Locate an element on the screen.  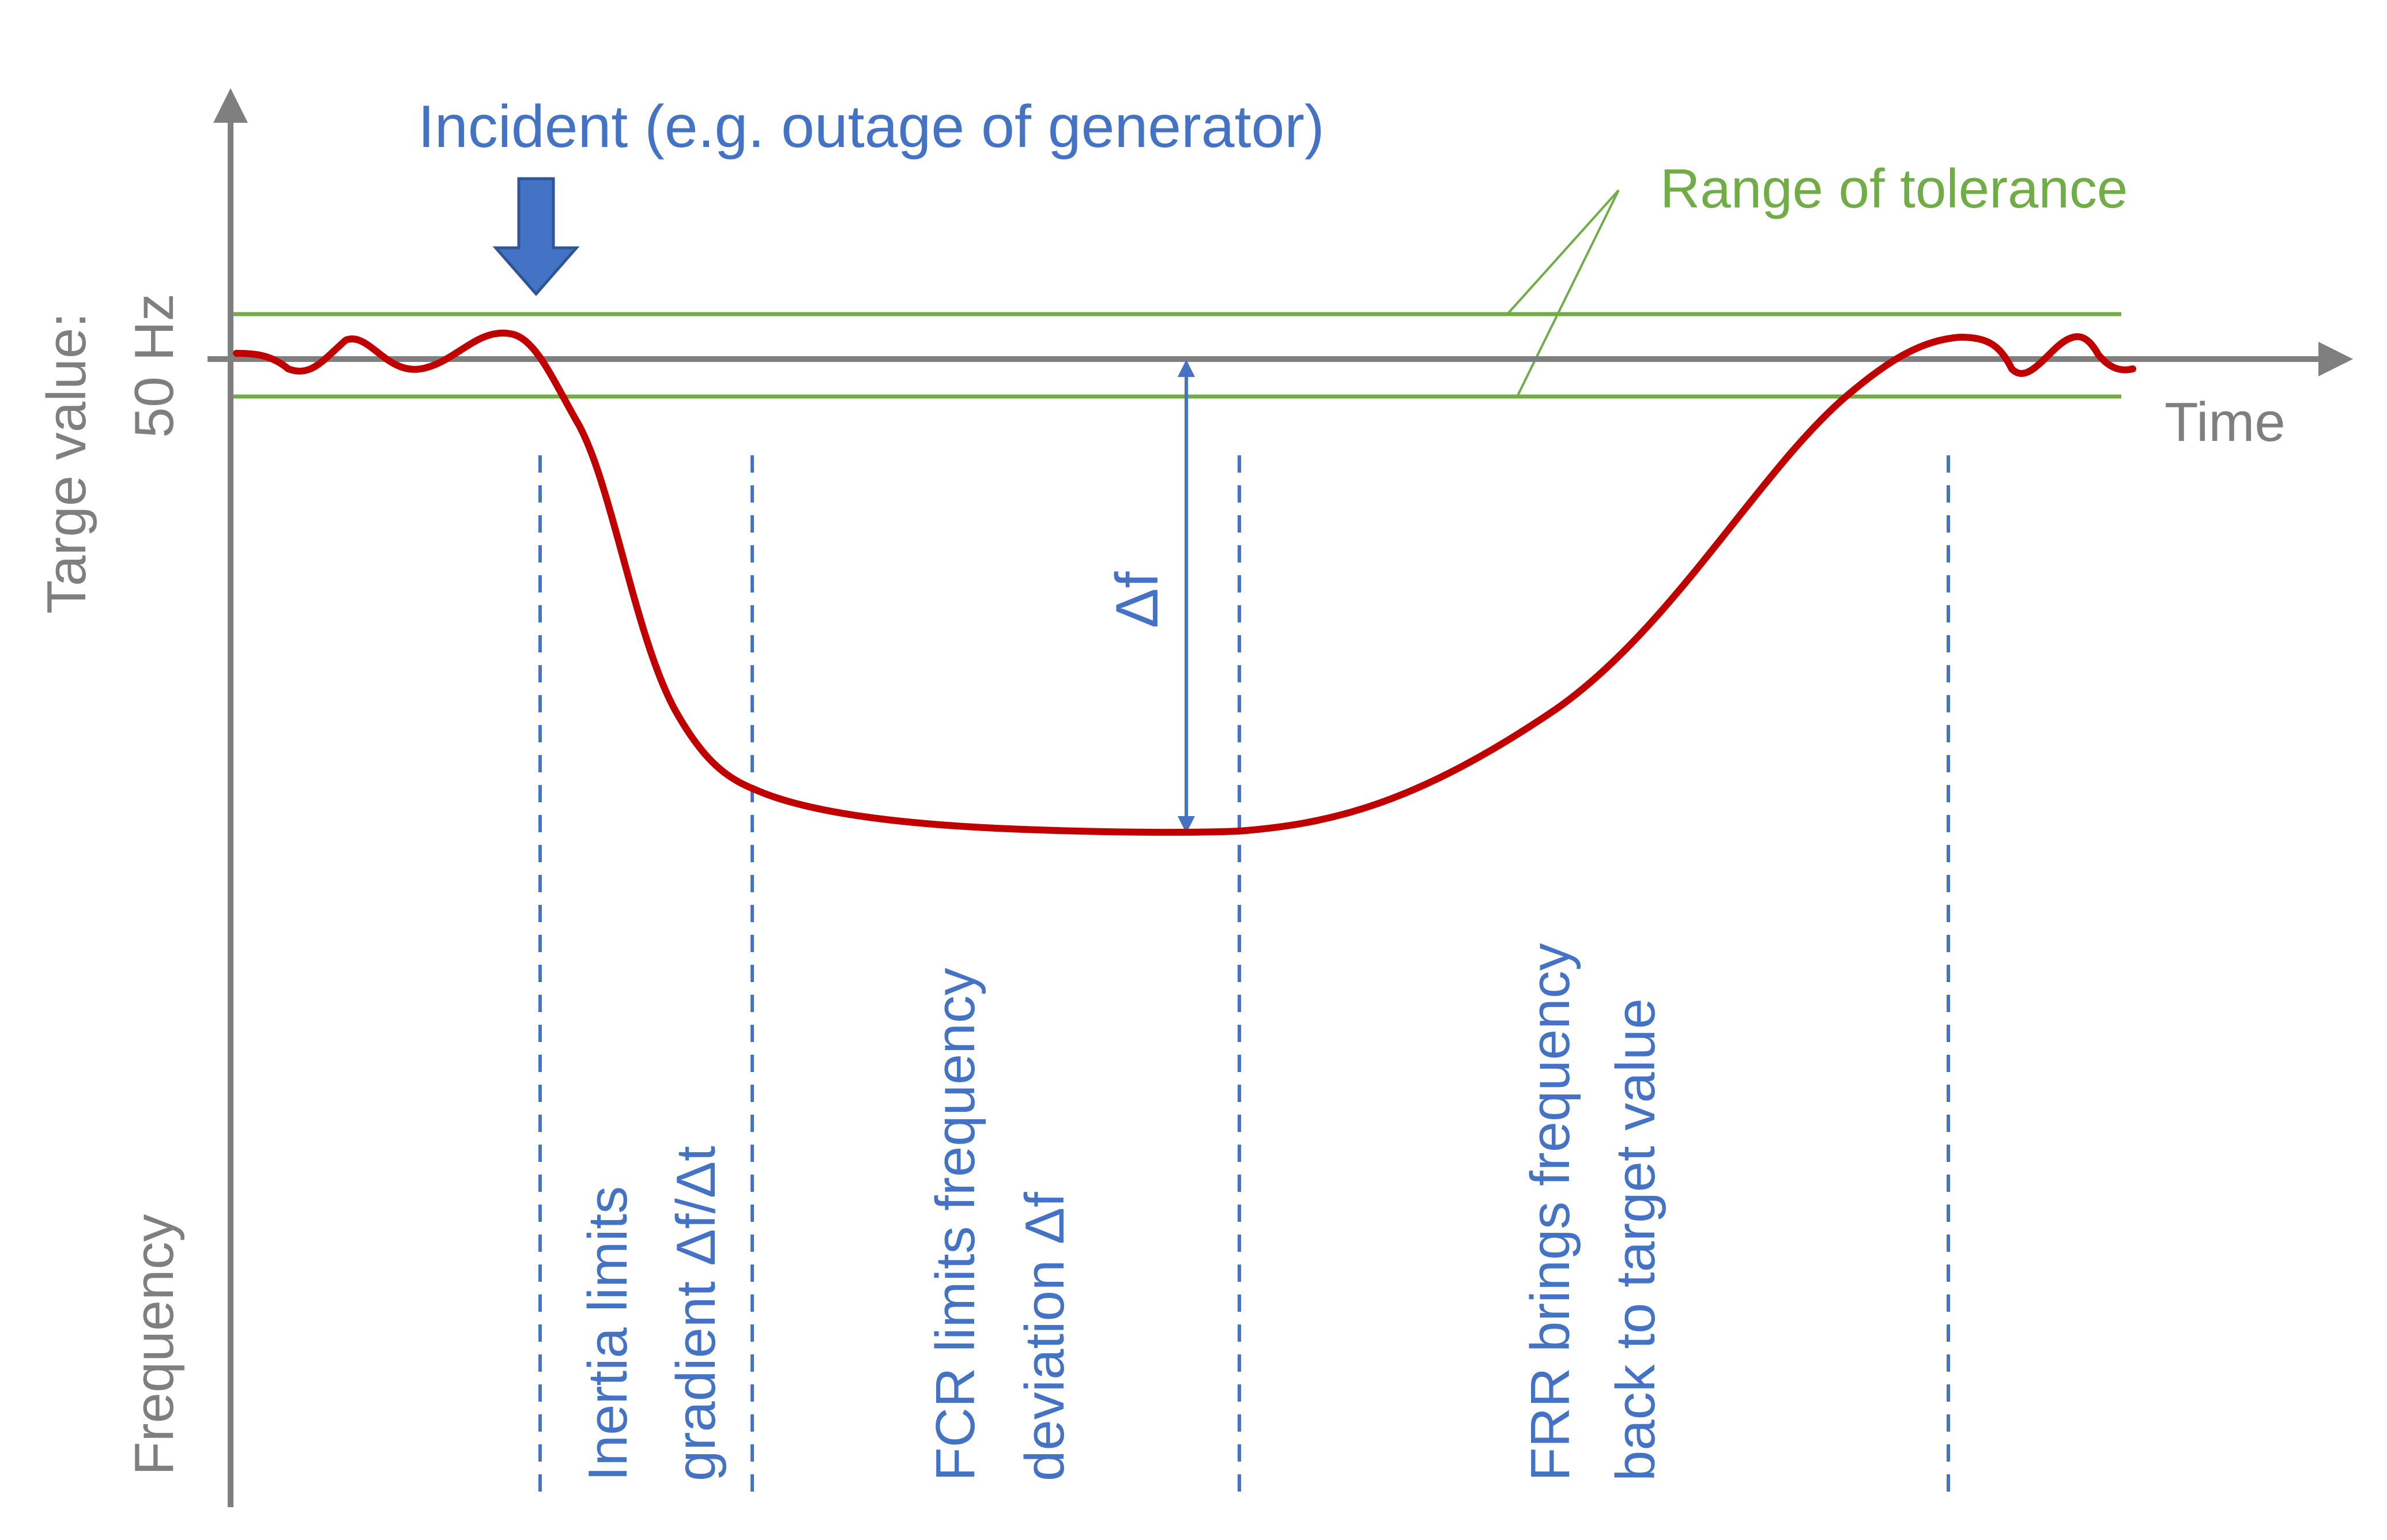
phase-frr-line1: FRR brings frequency is located at coordinates (1550, 1212).